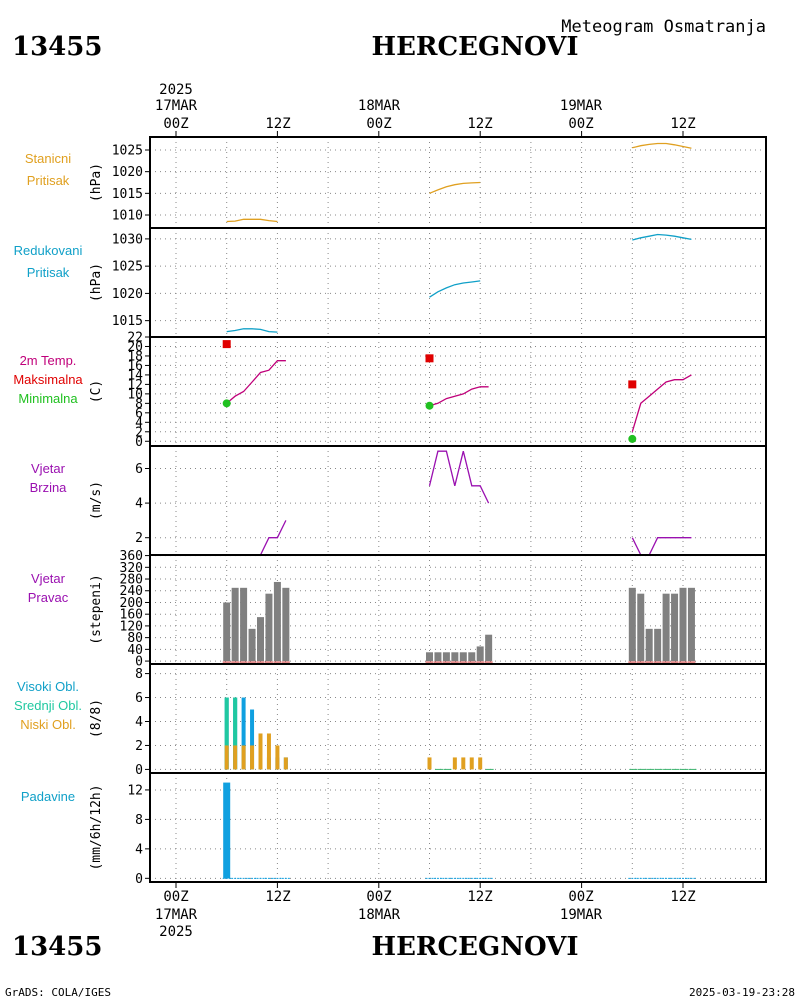 This screenshot has width=800, height=1004. I want to click on wind-speed-line, so click(459, 477).